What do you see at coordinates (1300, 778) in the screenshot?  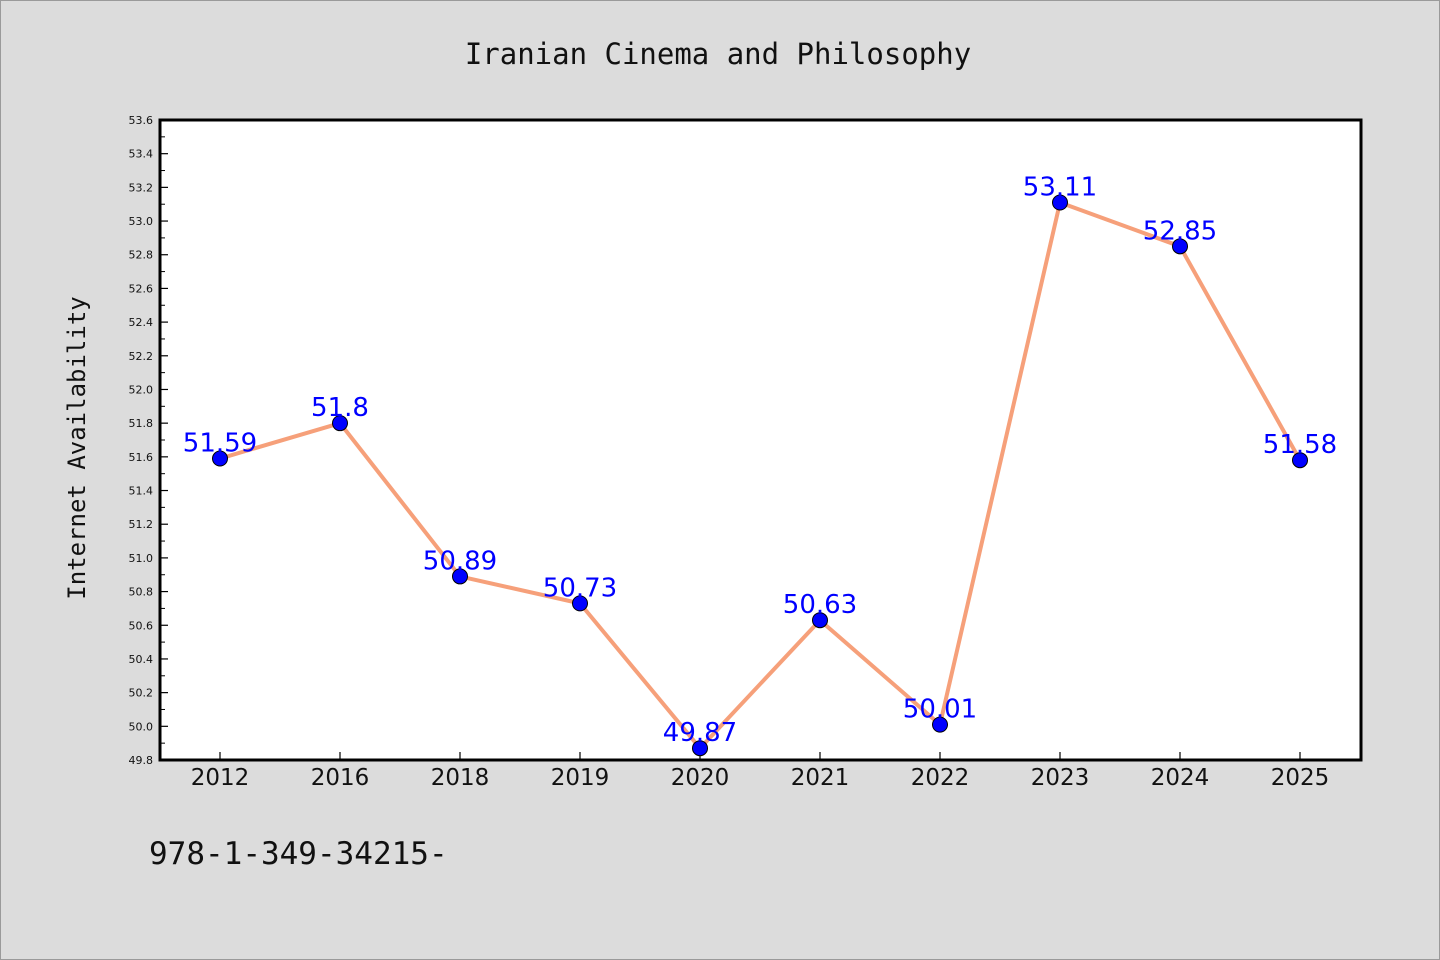 I see `x-tick-label: 2025` at bounding box center [1300, 778].